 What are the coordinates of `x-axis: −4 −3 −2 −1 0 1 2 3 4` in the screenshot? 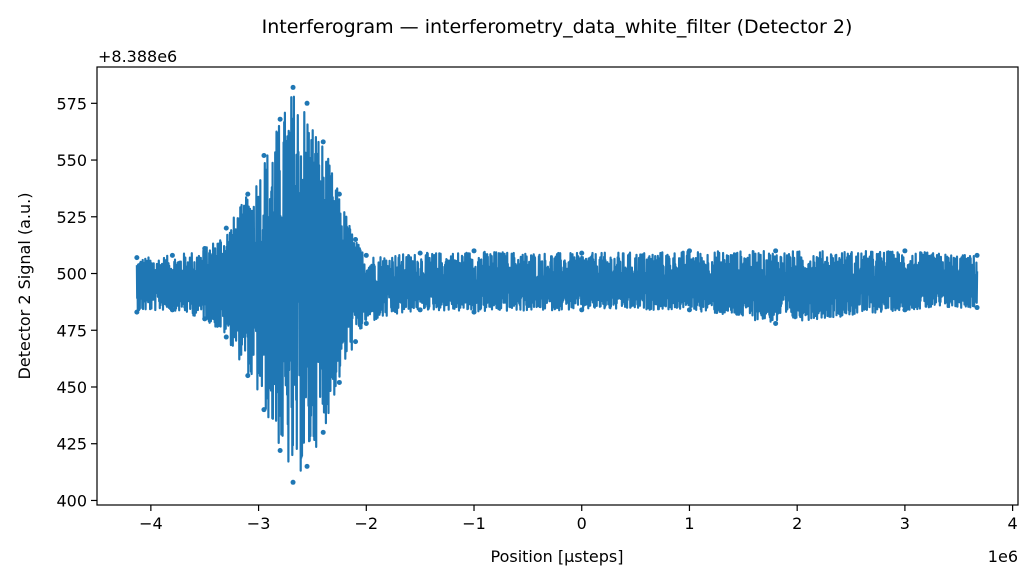 It's located at (578, 519).